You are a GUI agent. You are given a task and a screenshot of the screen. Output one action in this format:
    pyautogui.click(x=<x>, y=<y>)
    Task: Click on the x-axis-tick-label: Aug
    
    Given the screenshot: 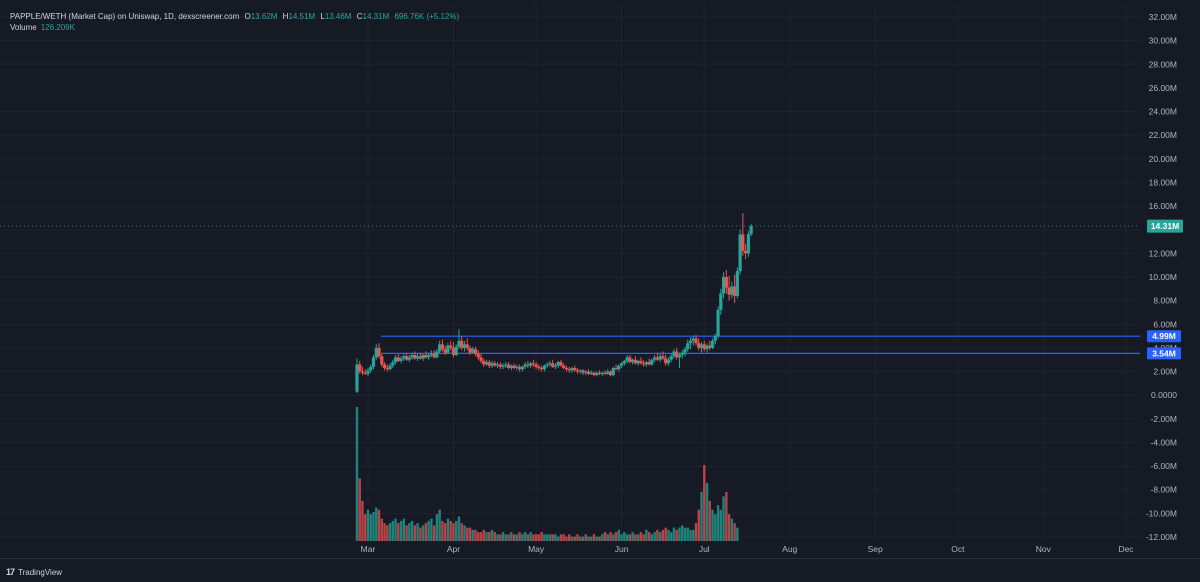 What is the action you would take?
    pyautogui.click(x=789, y=549)
    